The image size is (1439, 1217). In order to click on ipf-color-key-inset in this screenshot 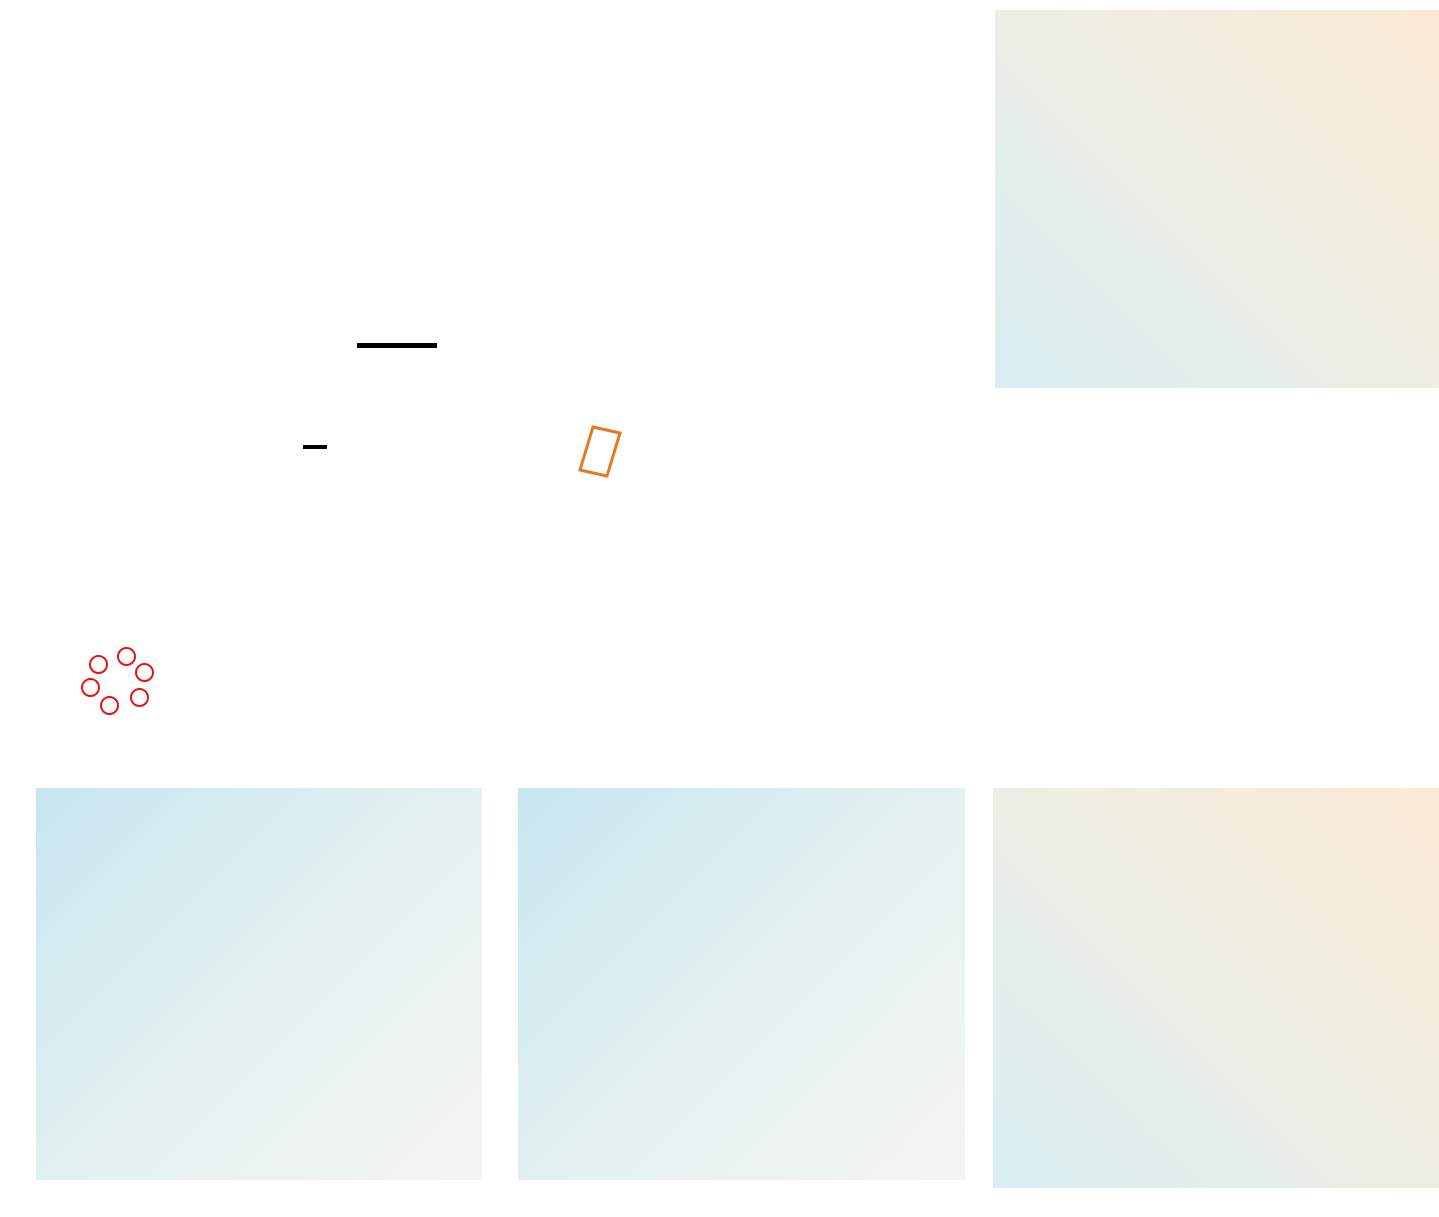, I will do `click(100, 333)`.